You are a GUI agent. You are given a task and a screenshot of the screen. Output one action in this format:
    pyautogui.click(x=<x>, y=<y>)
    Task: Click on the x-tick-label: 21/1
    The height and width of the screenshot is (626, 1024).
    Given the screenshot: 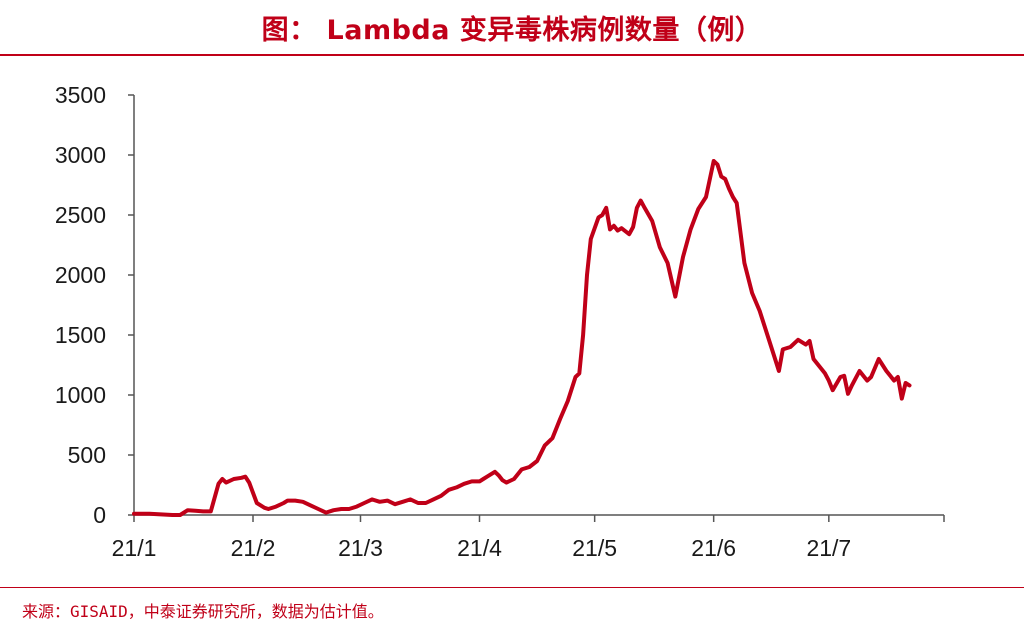 What is the action you would take?
    pyautogui.click(x=134, y=548)
    